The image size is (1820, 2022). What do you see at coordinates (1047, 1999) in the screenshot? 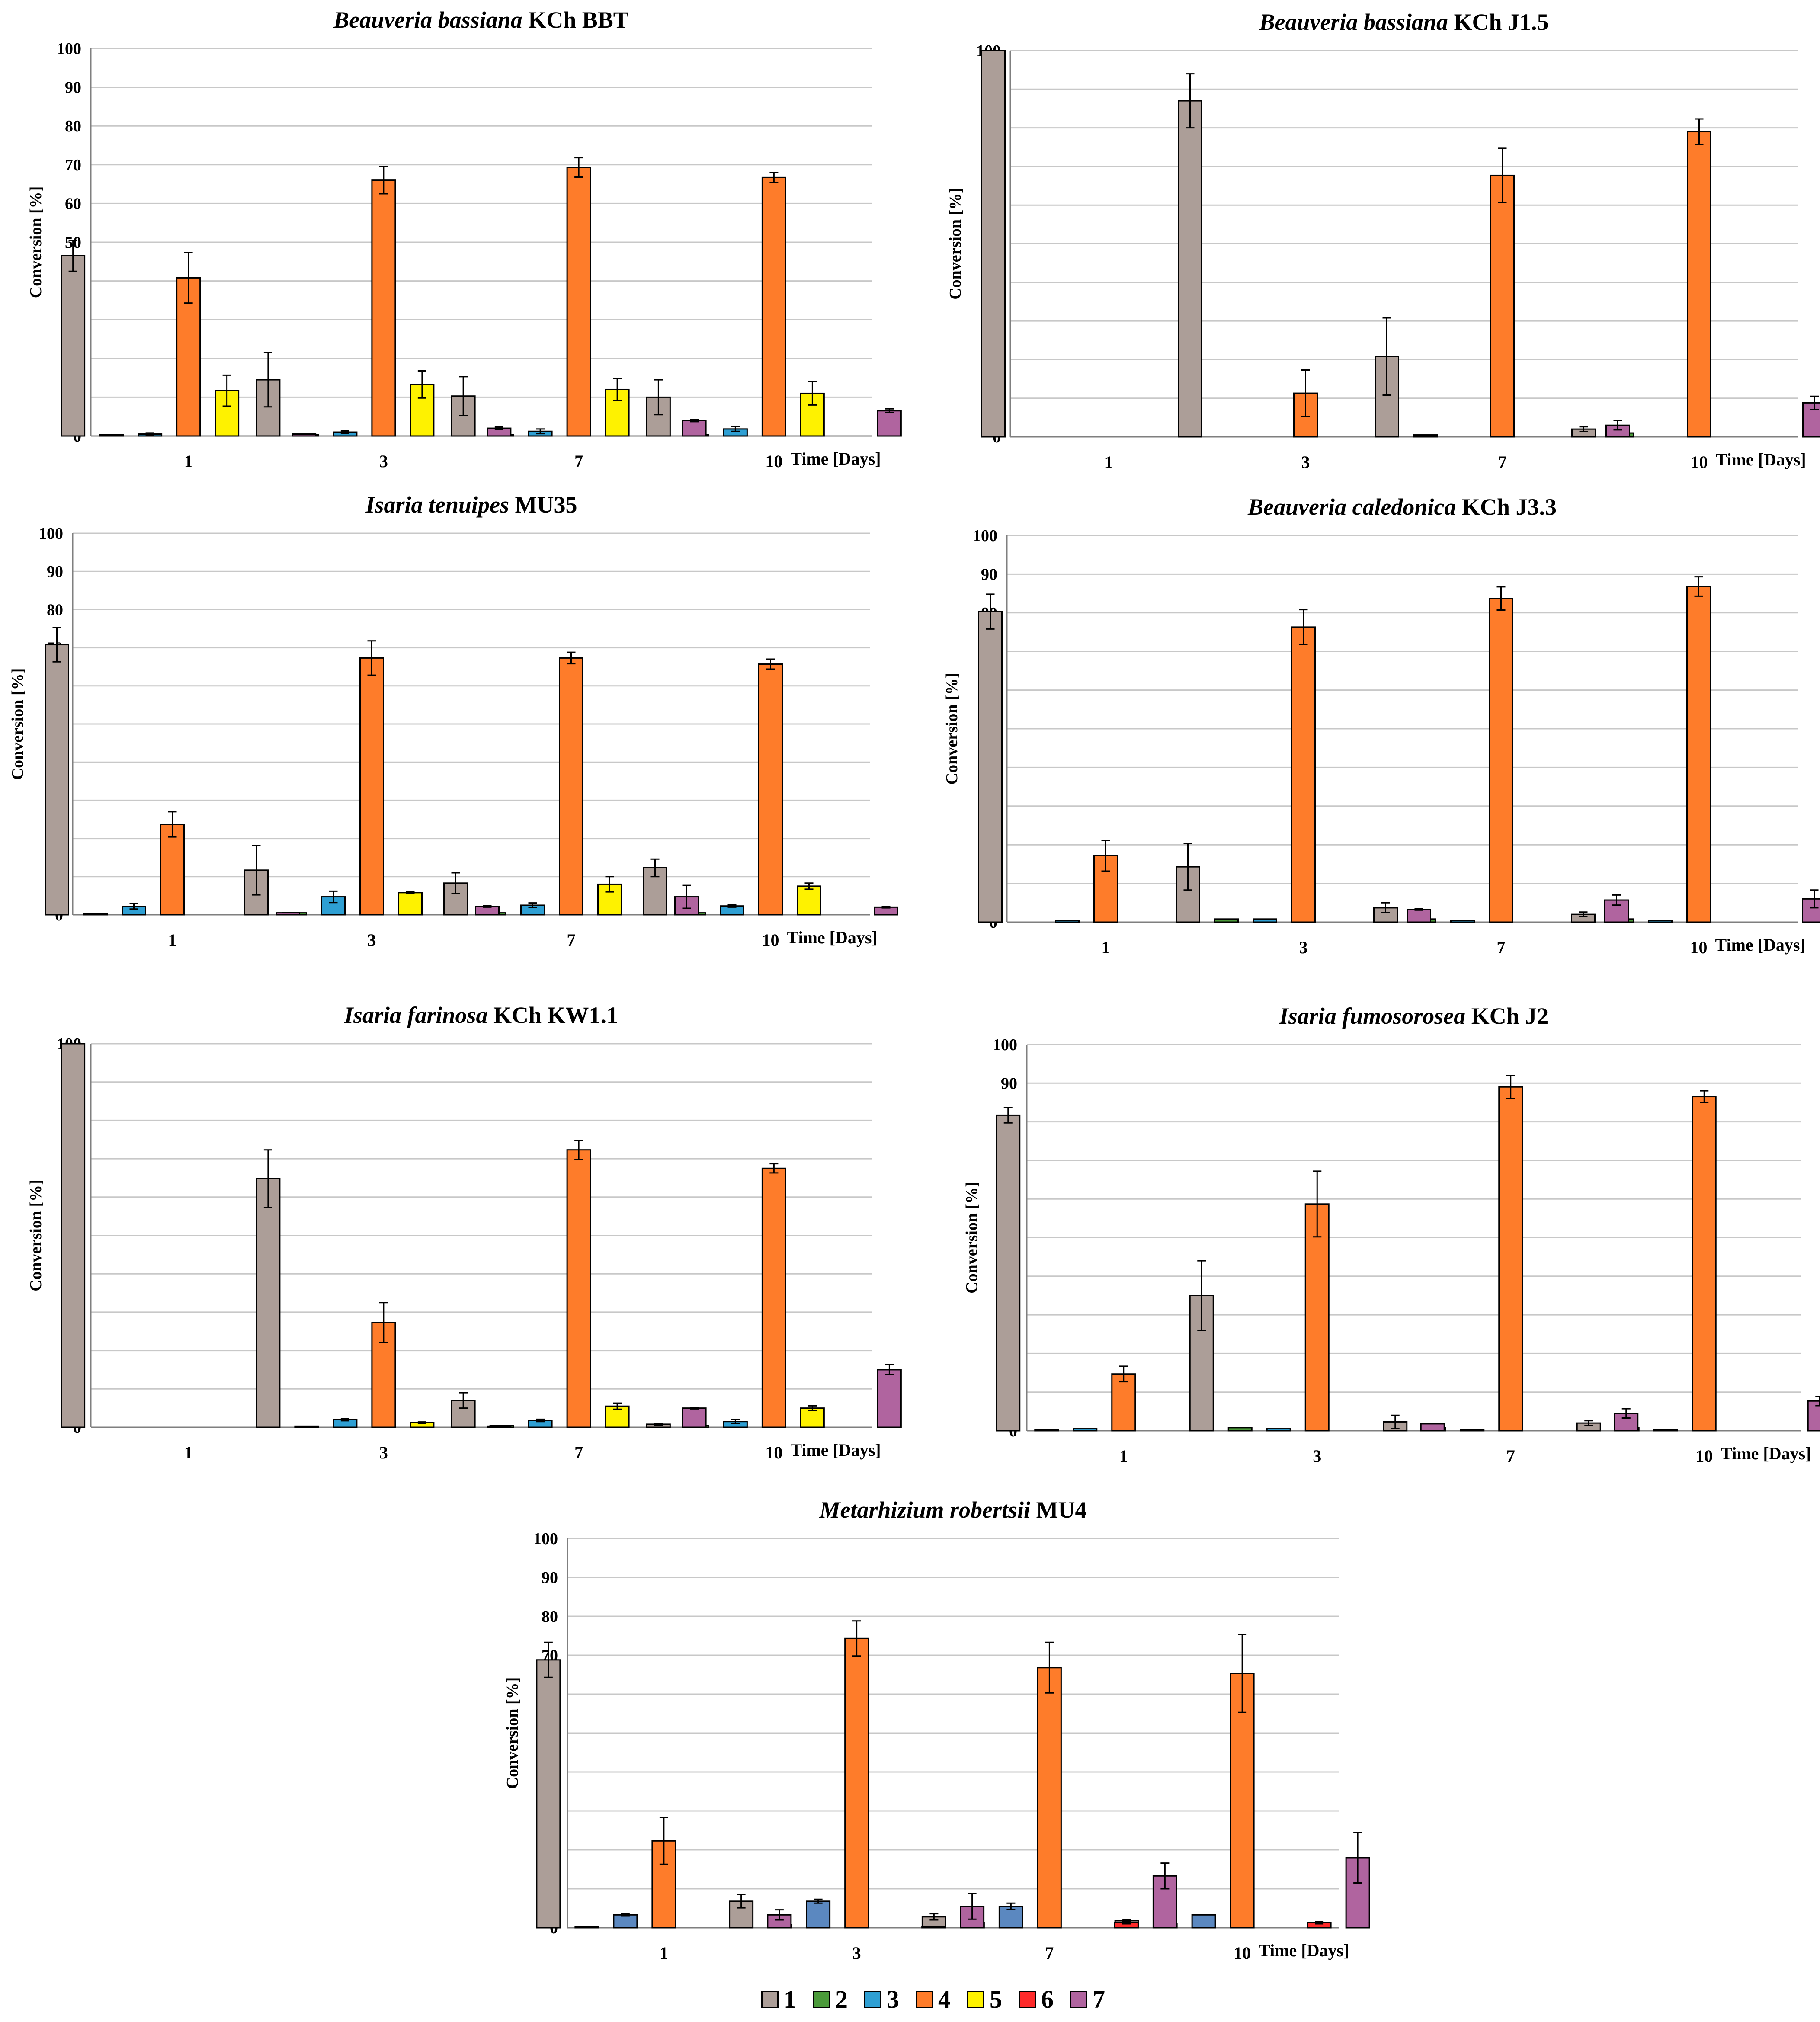
I see `legend-label-6: 6` at bounding box center [1047, 1999].